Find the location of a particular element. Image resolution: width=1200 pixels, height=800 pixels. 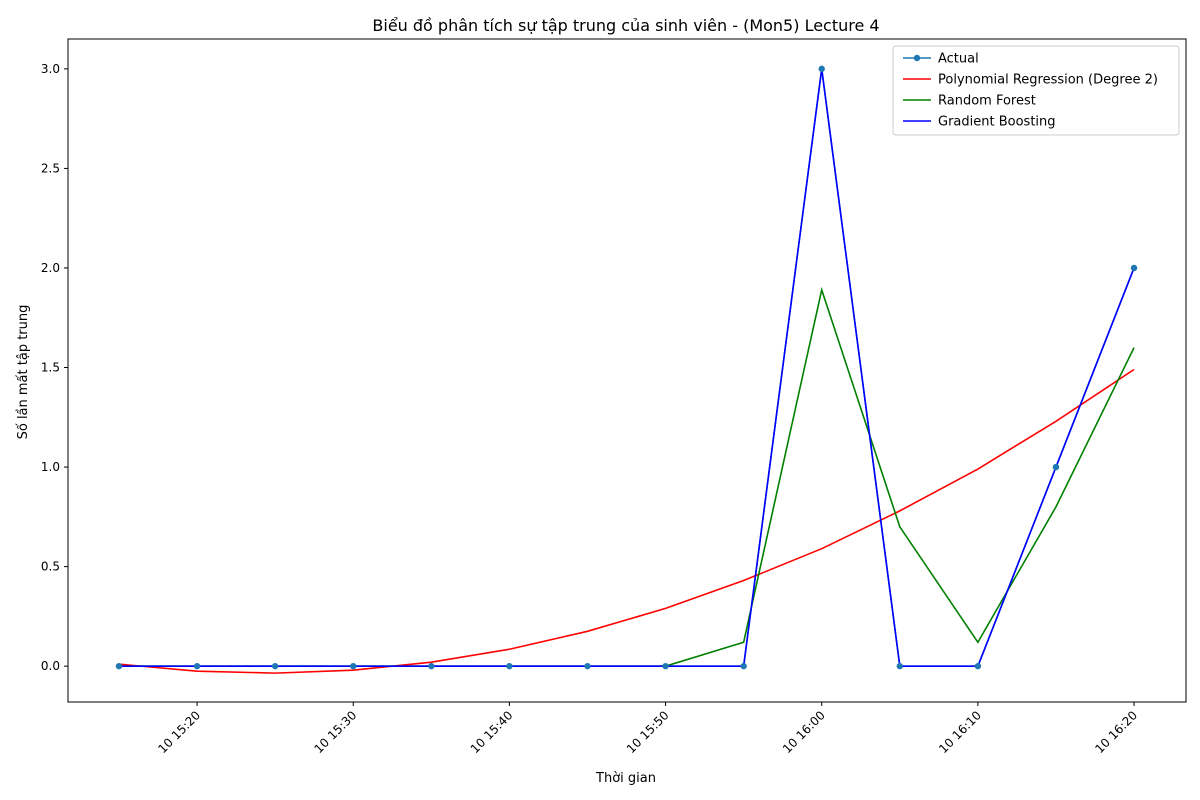

y-tick-label: 2.0 is located at coordinates (50, 268).